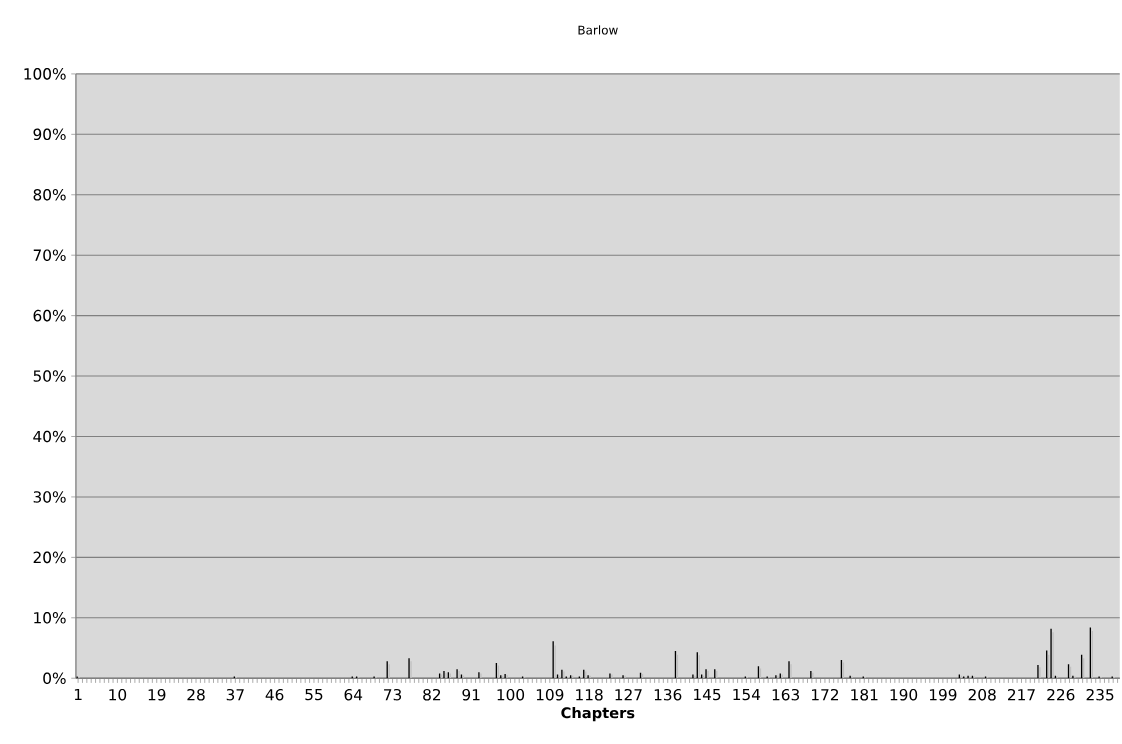 The width and height of the screenshot is (1122, 744). What do you see at coordinates (49, 194) in the screenshot?
I see `y-tick-label: 80%` at bounding box center [49, 194].